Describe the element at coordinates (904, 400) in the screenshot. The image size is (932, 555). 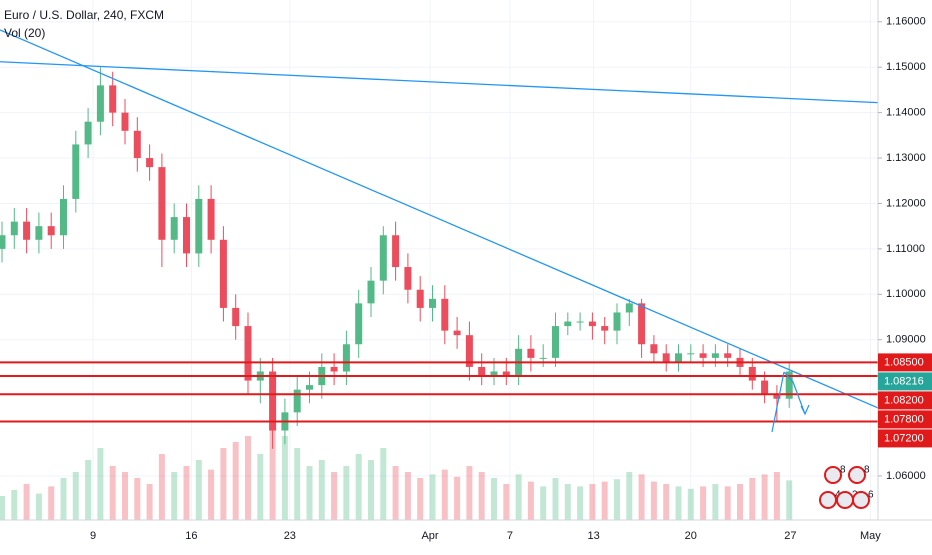
I see `price-label: 1.08200` at that location.